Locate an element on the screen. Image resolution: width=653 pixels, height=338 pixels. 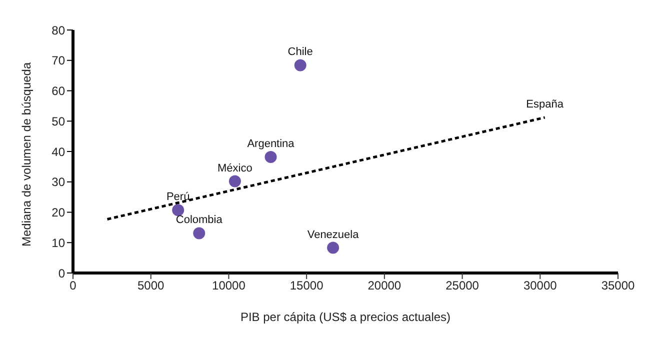
y-tick-label: 10 is located at coordinates (59, 243).